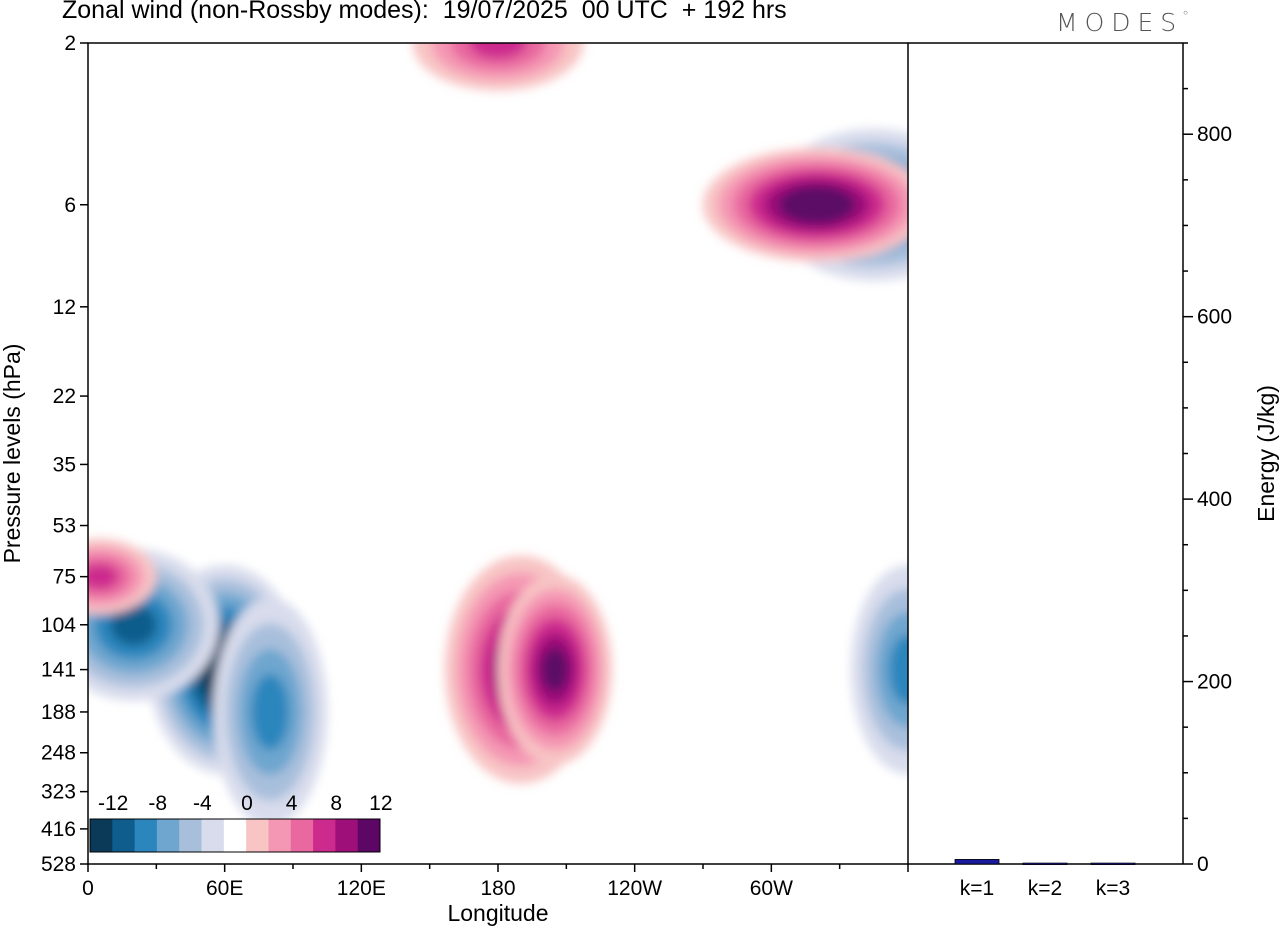  What do you see at coordinates (58, 753) in the screenshot?
I see `y-tick-label: 248` at bounding box center [58, 753].